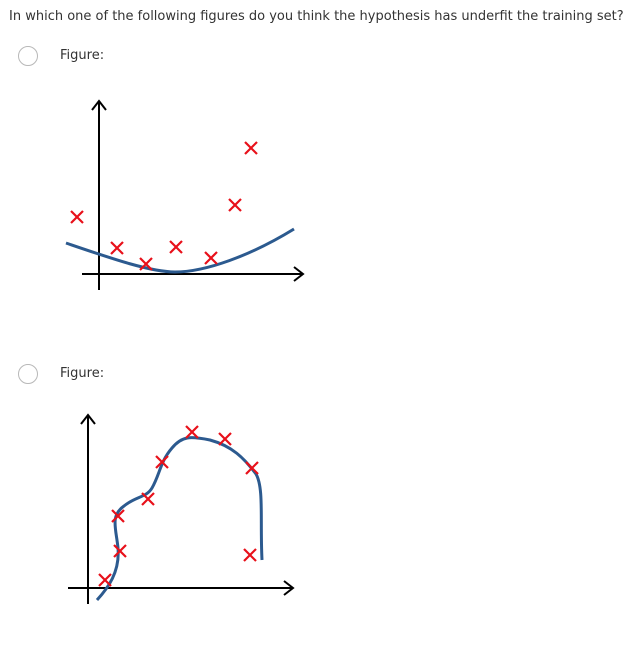 This screenshot has height=659, width=632. What do you see at coordinates (82, 55) in the screenshot?
I see `option-1-label: Figure:` at bounding box center [82, 55].